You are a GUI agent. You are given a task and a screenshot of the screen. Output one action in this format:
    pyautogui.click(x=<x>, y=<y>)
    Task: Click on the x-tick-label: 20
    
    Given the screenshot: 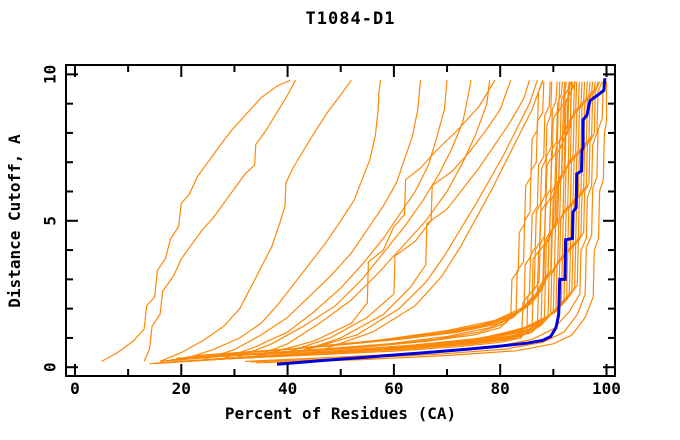 What is the action you would take?
    pyautogui.click(x=181, y=388)
    